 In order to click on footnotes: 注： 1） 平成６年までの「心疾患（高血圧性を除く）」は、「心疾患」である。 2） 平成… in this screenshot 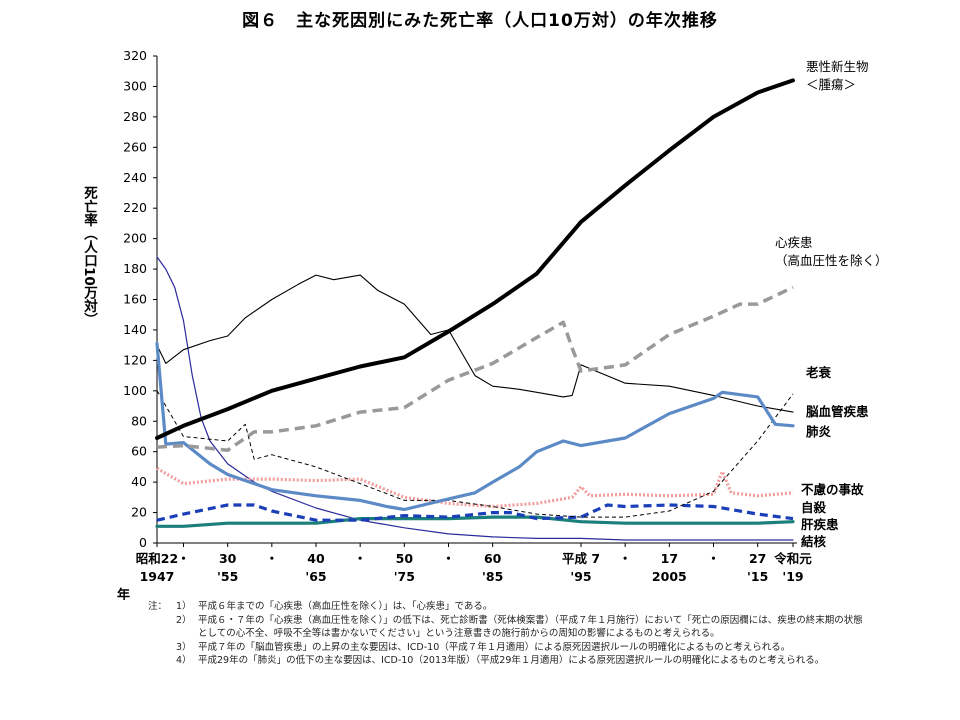, I will do `click(508, 634)`.